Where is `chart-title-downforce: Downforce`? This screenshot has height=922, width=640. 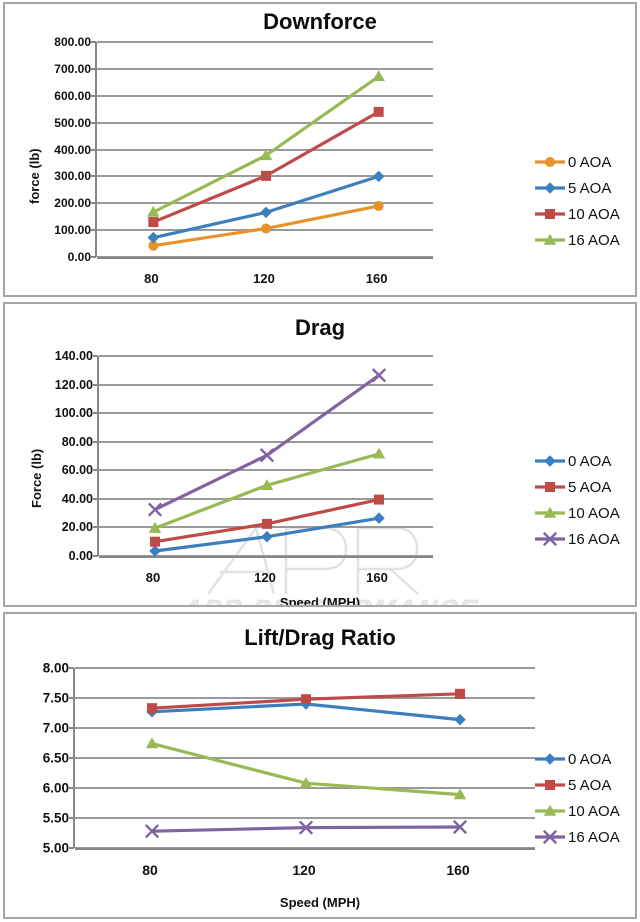 chart-title-downforce: Downforce is located at coordinates (320, 21).